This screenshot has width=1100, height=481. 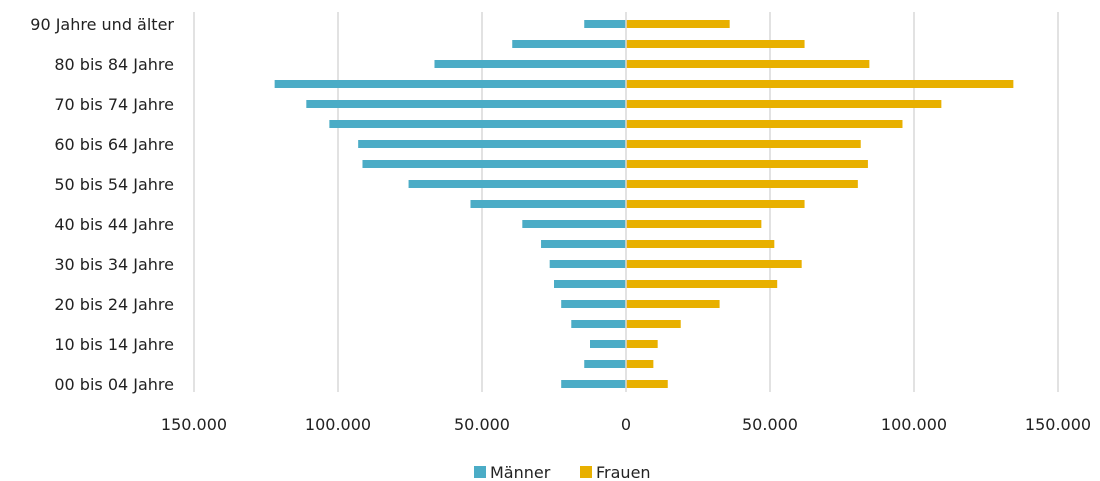 What do you see at coordinates (114, 144) in the screenshot?
I see `category-label: 60 bis 64 Jahre` at bounding box center [114, 144].